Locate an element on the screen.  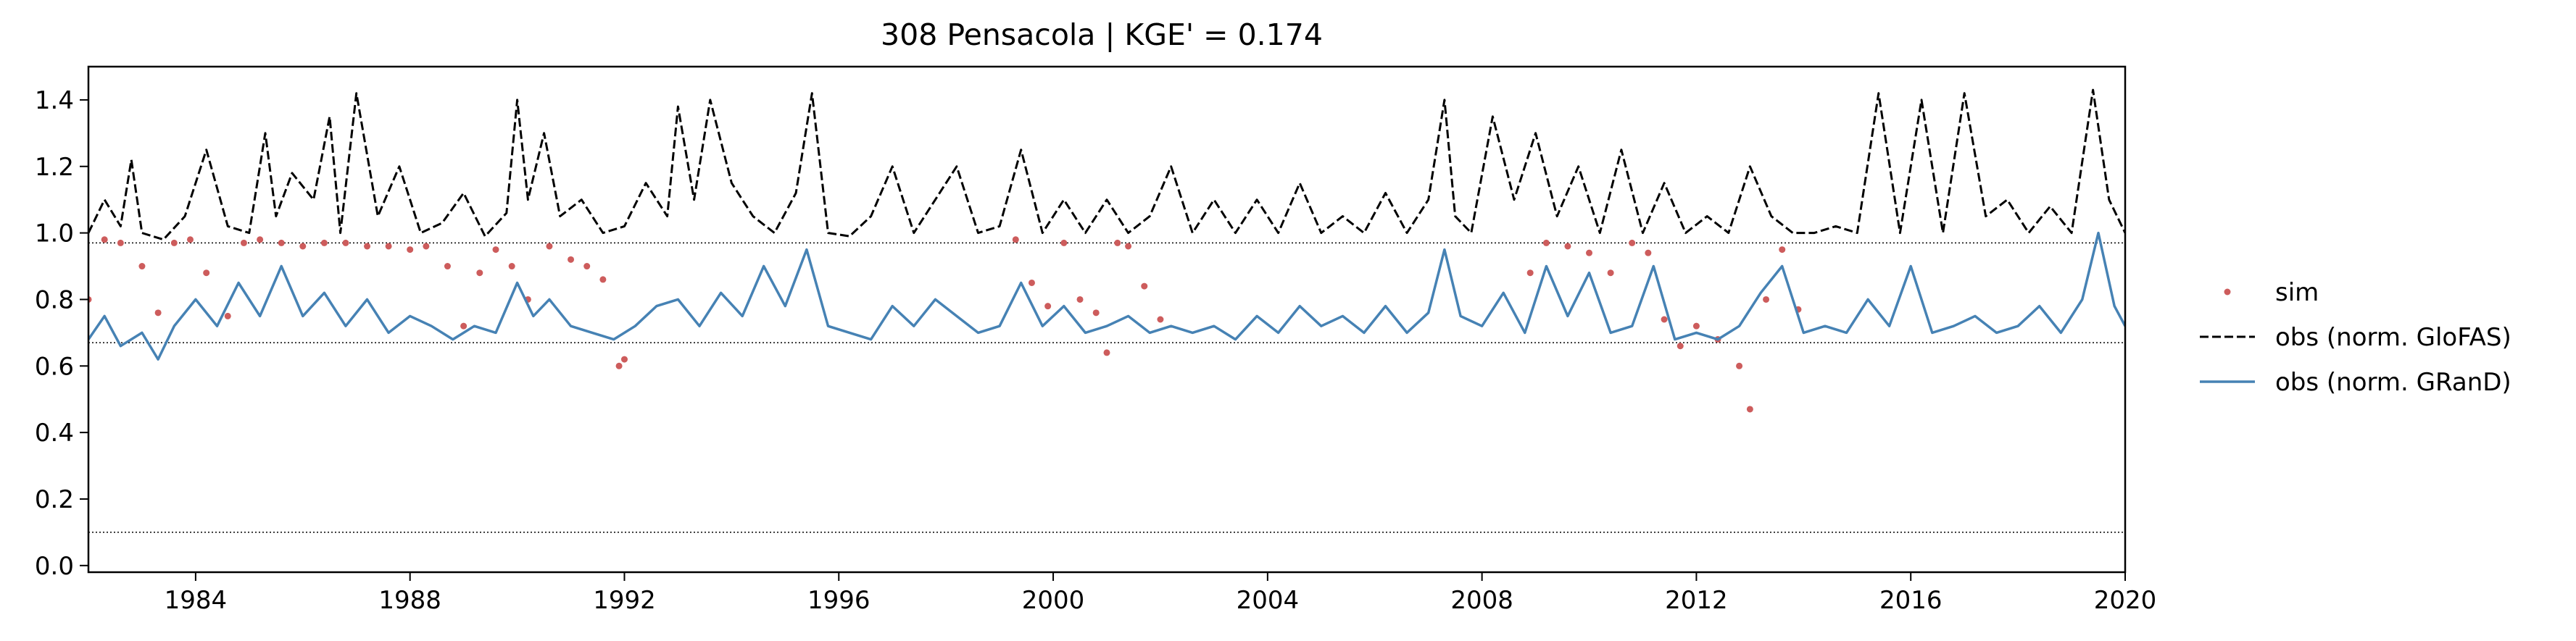
x-tick-label-0: 1984 is located at coordinates (196, 600).